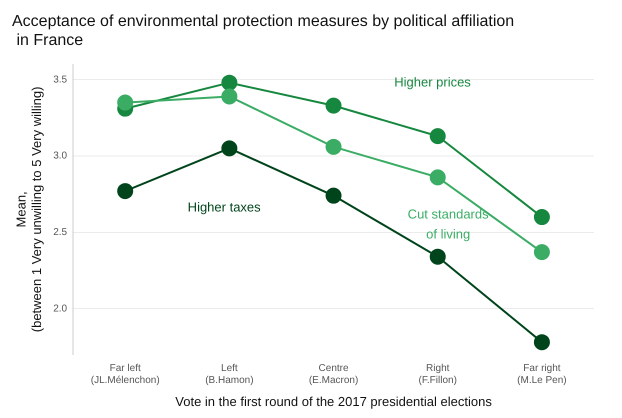 This screenshot has width=622, height=418. I want to click on x-tick-label: Far left (JL.Mélenchon), so click(125, 374).